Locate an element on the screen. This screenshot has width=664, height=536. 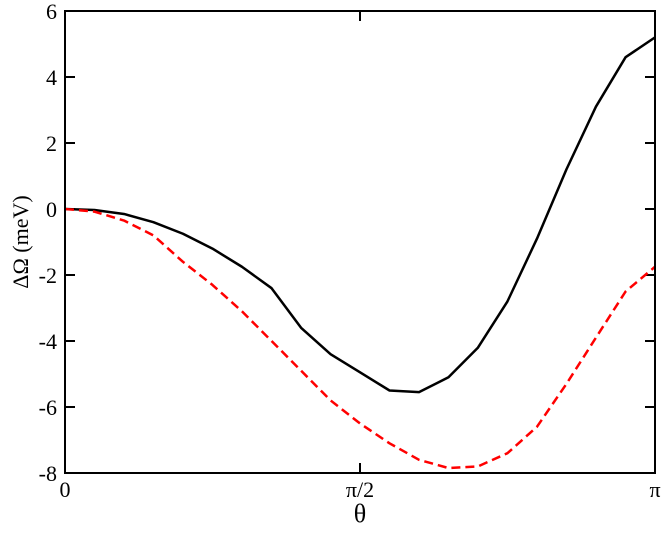
y-tick-label: 0 is located at coordinates (51, 209).